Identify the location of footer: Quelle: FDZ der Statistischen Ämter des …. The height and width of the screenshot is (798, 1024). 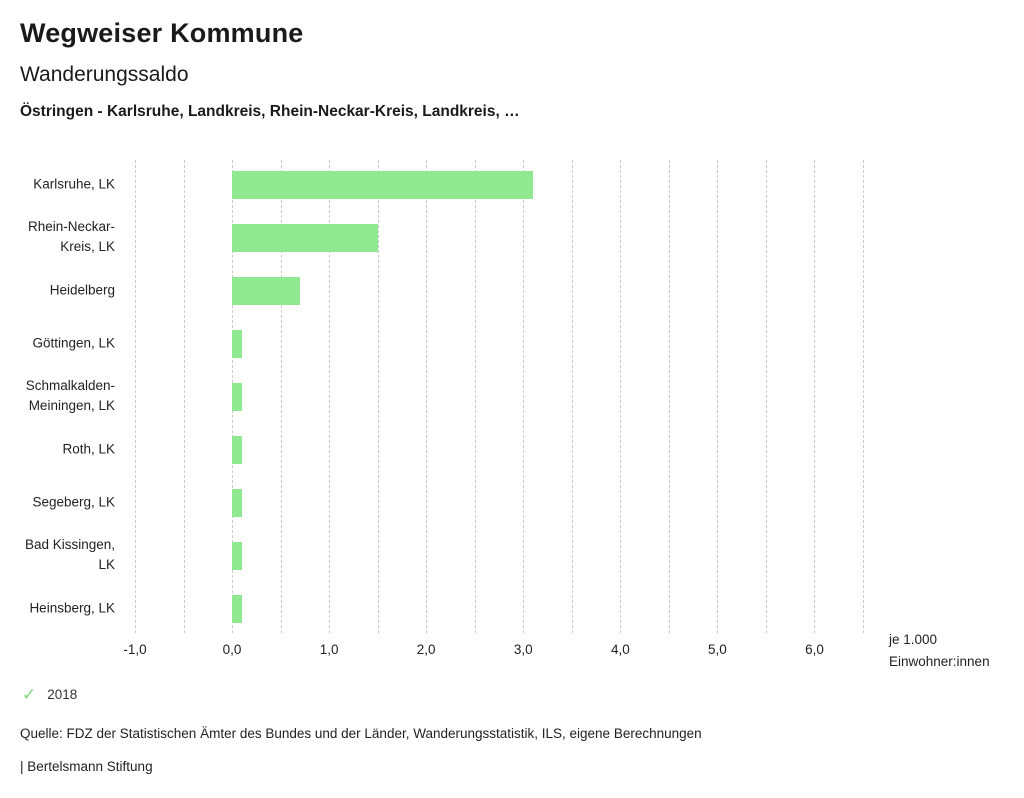
(361, 750).